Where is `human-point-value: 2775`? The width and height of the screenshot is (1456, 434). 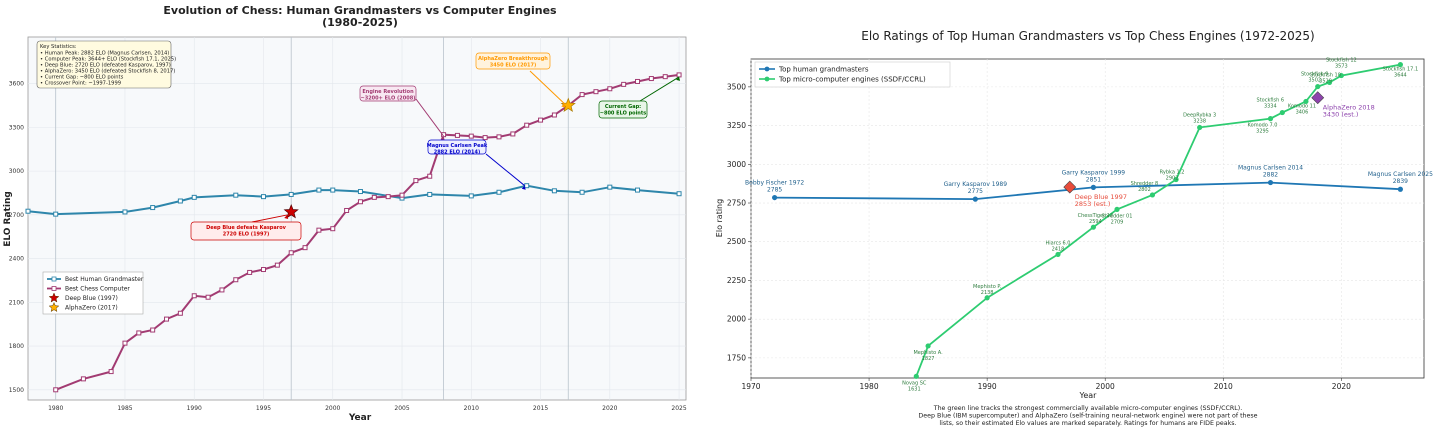 human-point-value: 2775 is located at coordinates (975, 191).